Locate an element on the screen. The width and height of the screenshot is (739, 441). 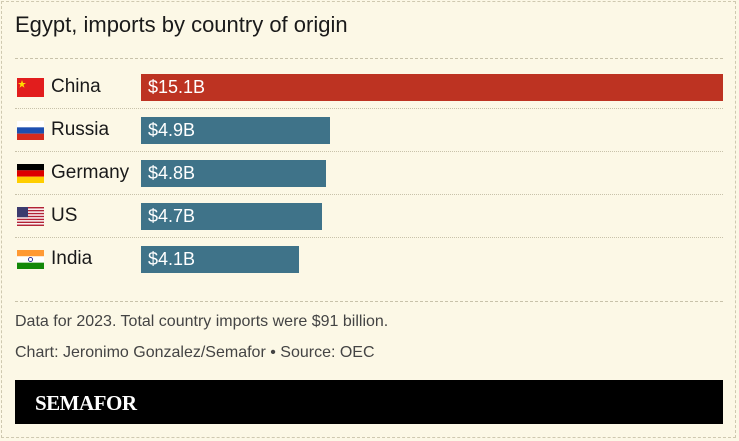
us-flag-icon is located at coordinates (30, 216).